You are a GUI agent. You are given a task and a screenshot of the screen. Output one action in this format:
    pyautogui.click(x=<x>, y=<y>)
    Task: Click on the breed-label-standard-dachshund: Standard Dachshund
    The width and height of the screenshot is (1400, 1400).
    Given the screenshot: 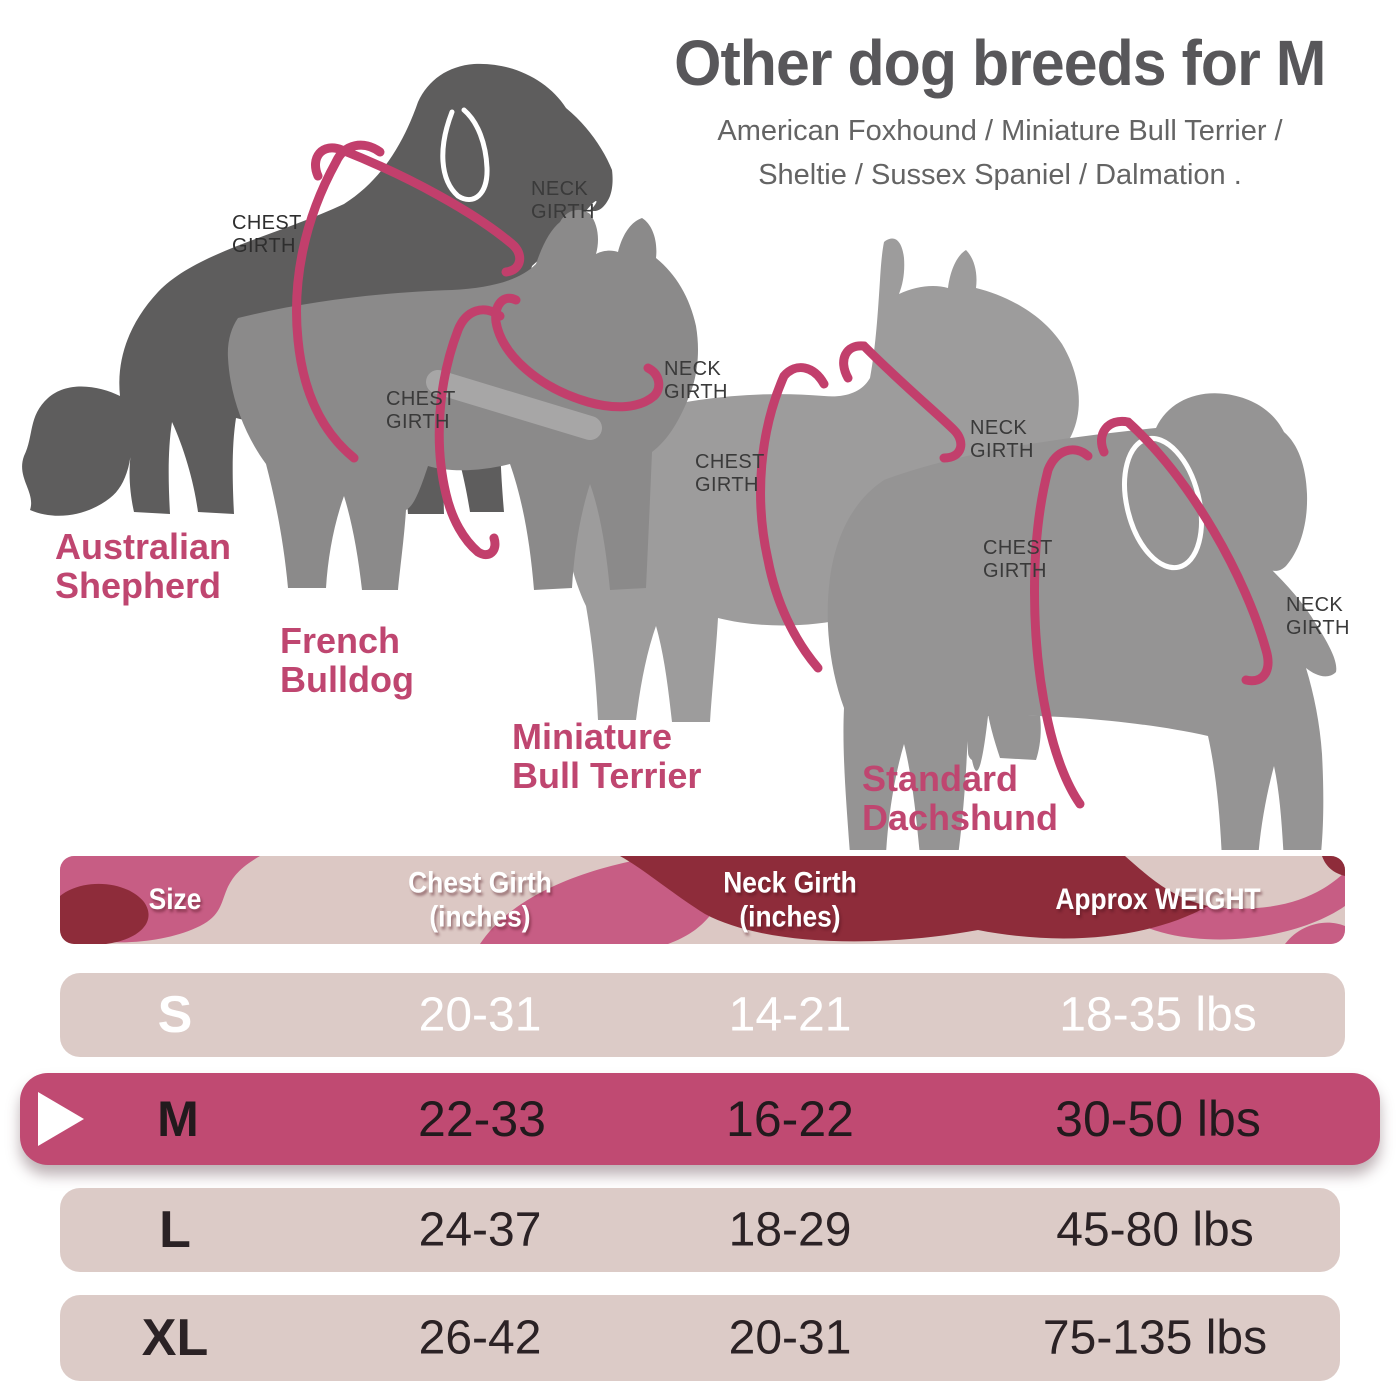 What is the action you would take?
    pyautogui.click(x=960, y=798)
    